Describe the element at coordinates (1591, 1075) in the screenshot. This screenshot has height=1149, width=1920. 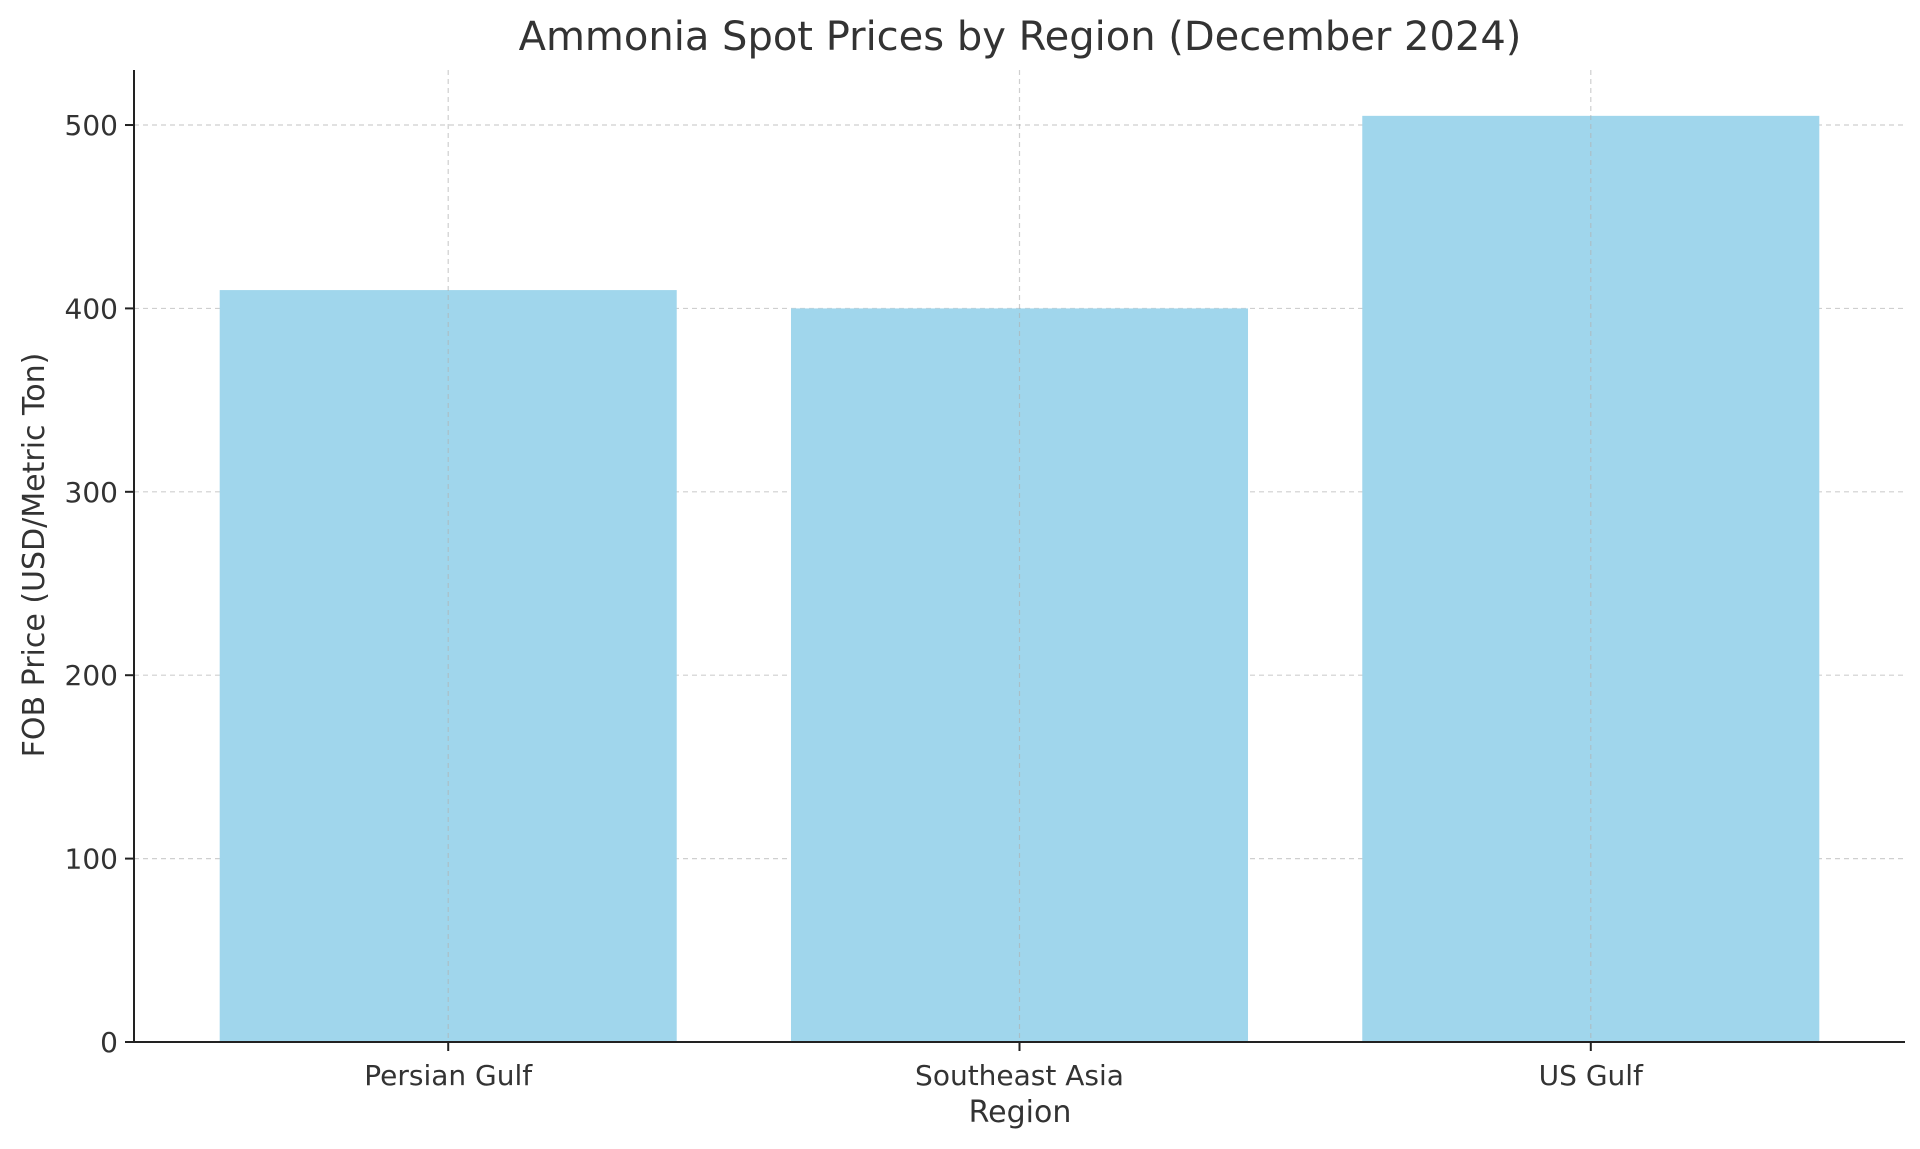
I see `x-tick-label: US Gulf` at that location.